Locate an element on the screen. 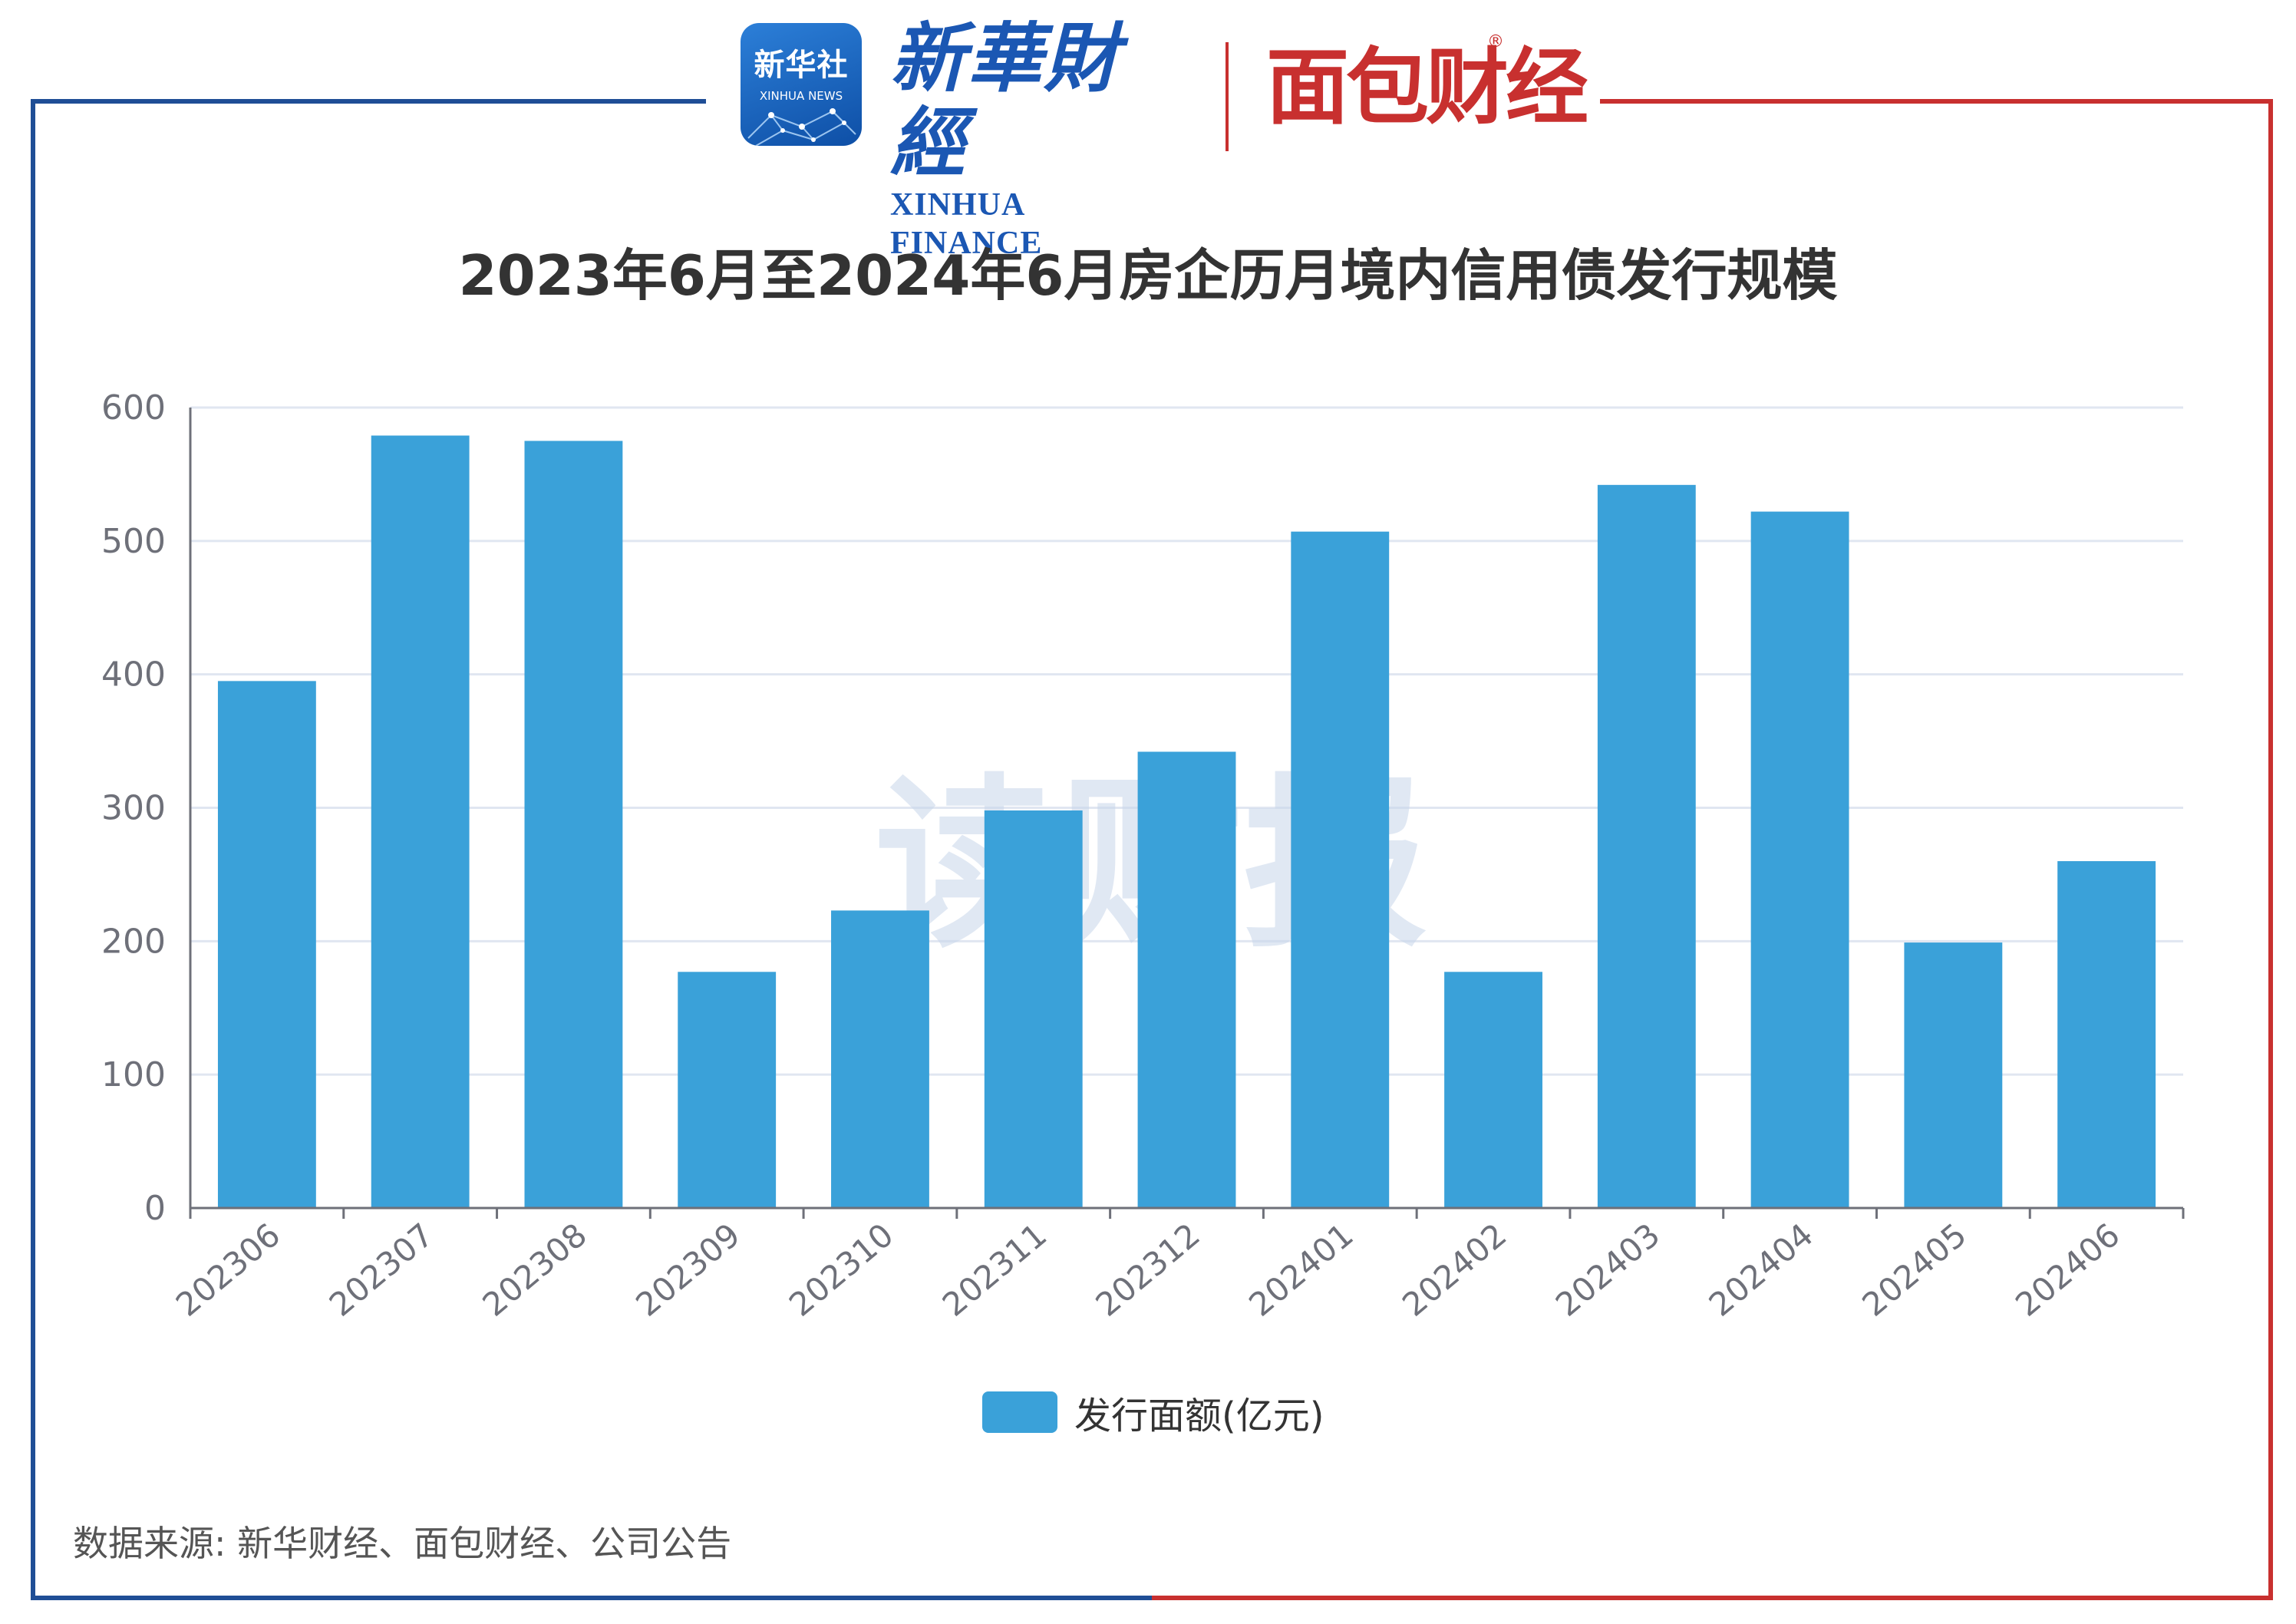  y-tick-label-400: 400 is located at coordinates (133, 675).